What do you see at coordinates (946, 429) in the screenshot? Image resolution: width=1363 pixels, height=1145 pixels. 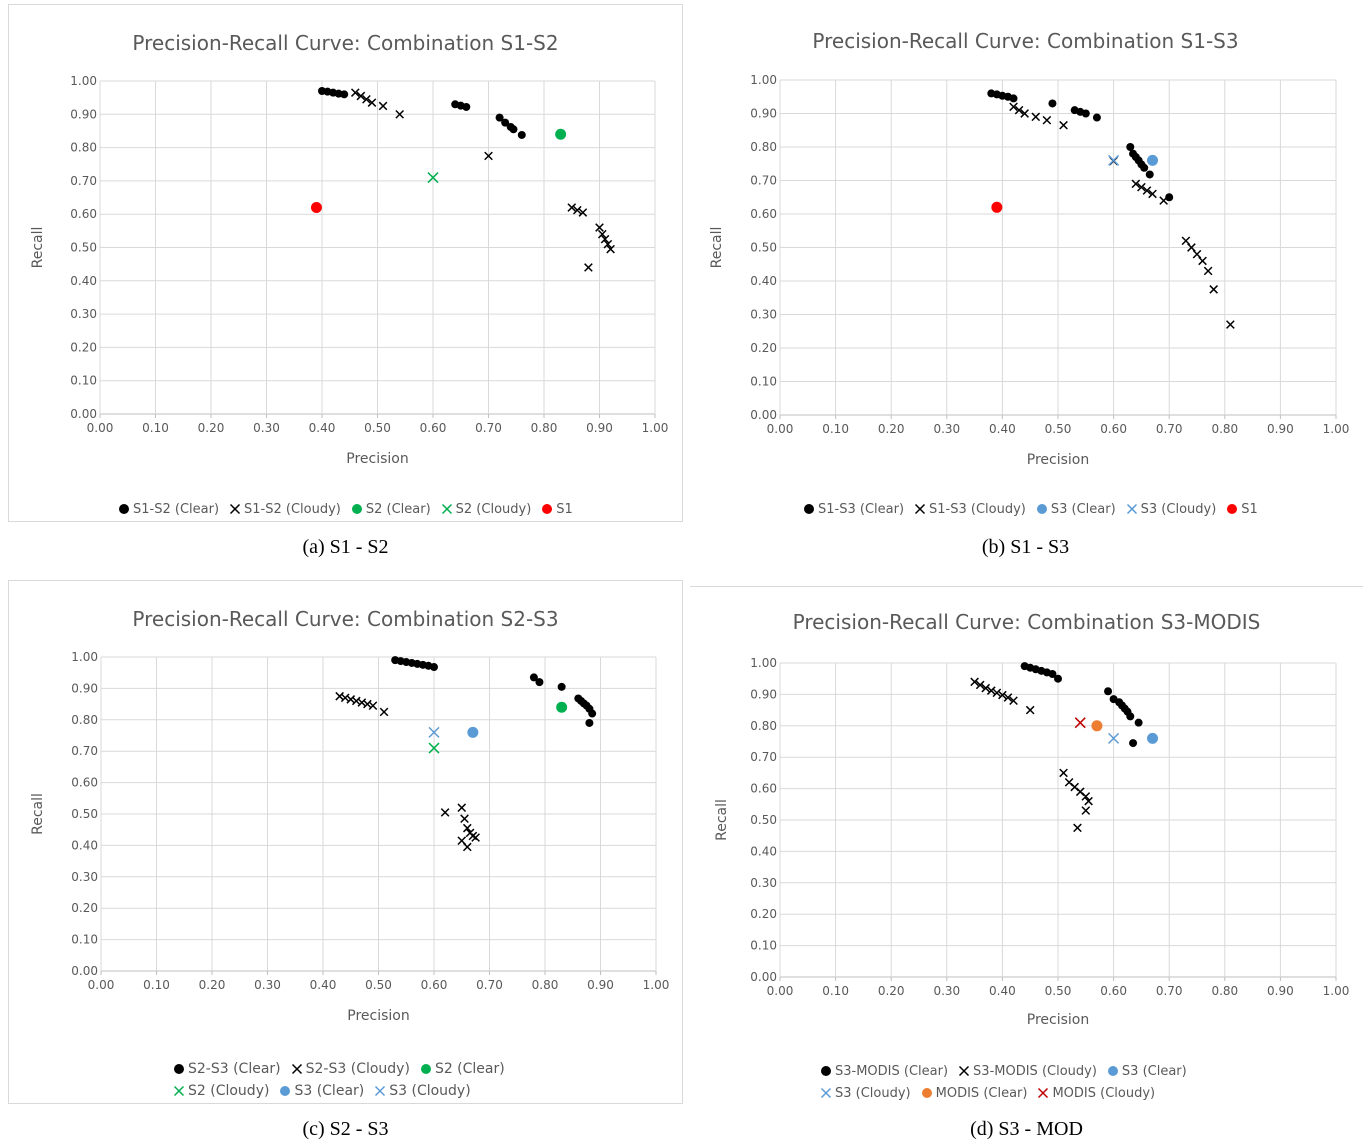 I see `x-tick-label: 0.30` at bounding box center [946, 429].